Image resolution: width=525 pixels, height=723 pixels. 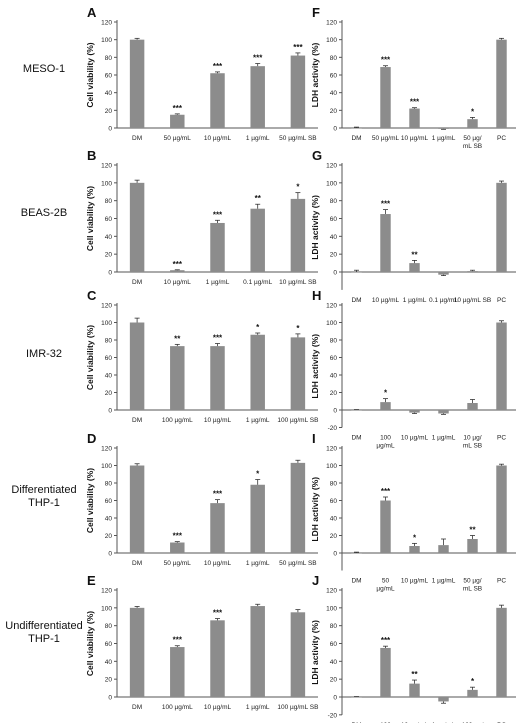 What do you see at coordinates (385, 446) in the screenshot?
I see `x-tick-label: µg/mL` at bounding box center [385, 446].